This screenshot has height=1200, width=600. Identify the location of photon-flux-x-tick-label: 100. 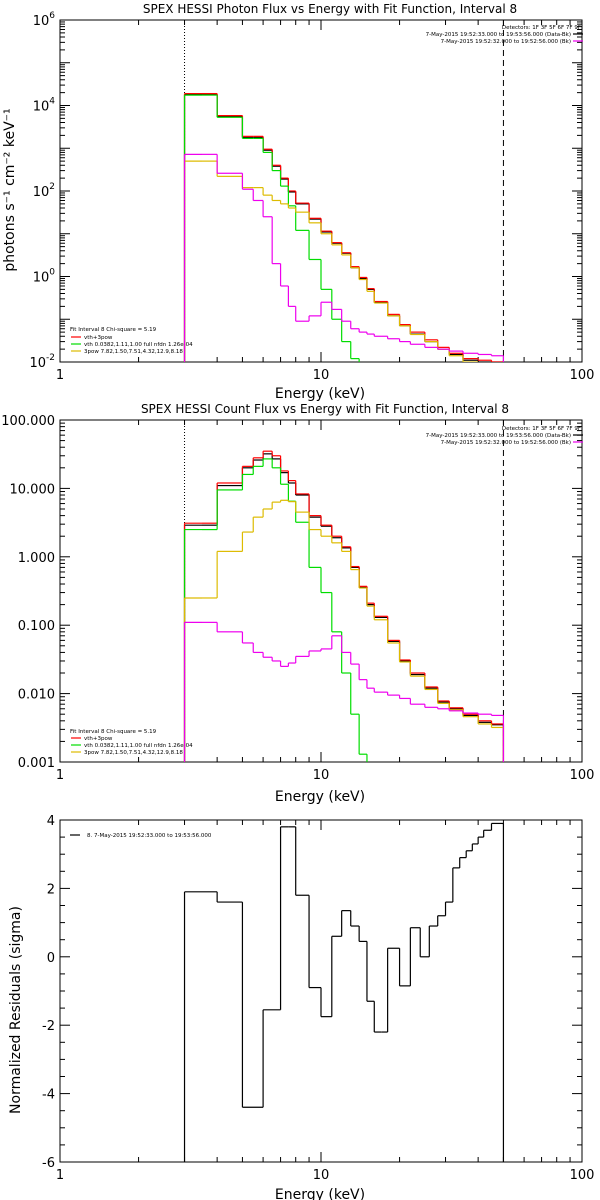
(582, 375).